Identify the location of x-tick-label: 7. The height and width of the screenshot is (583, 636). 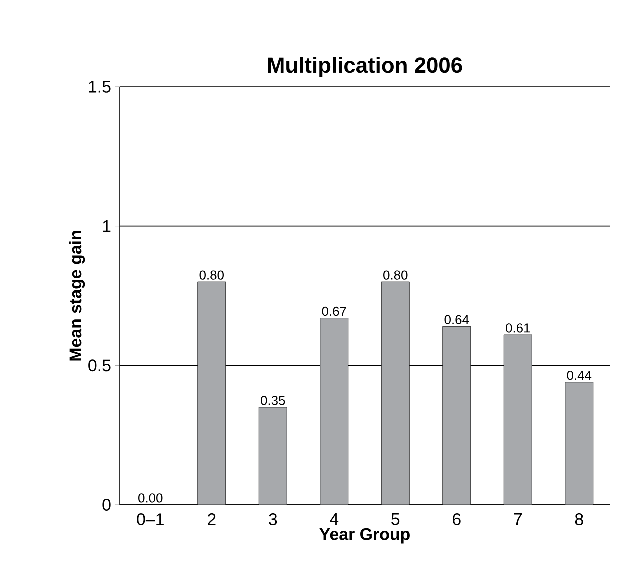
(518, 520).